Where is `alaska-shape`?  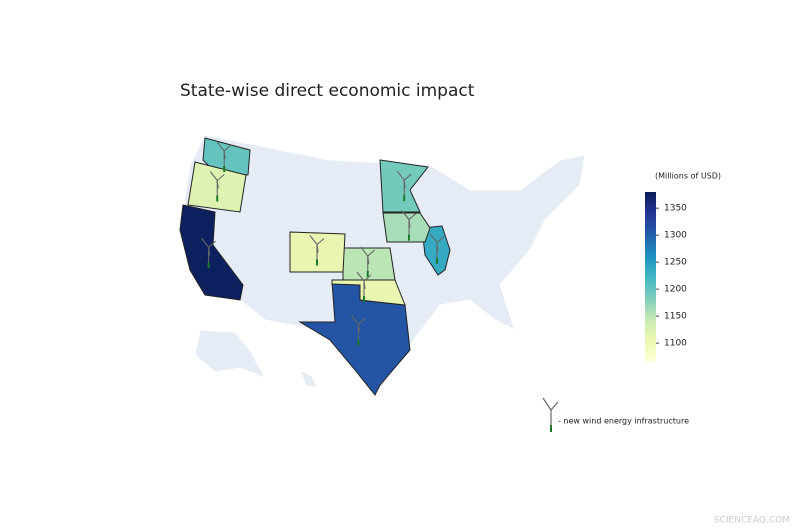
alaska-shape is located at coordinates (230, 354).